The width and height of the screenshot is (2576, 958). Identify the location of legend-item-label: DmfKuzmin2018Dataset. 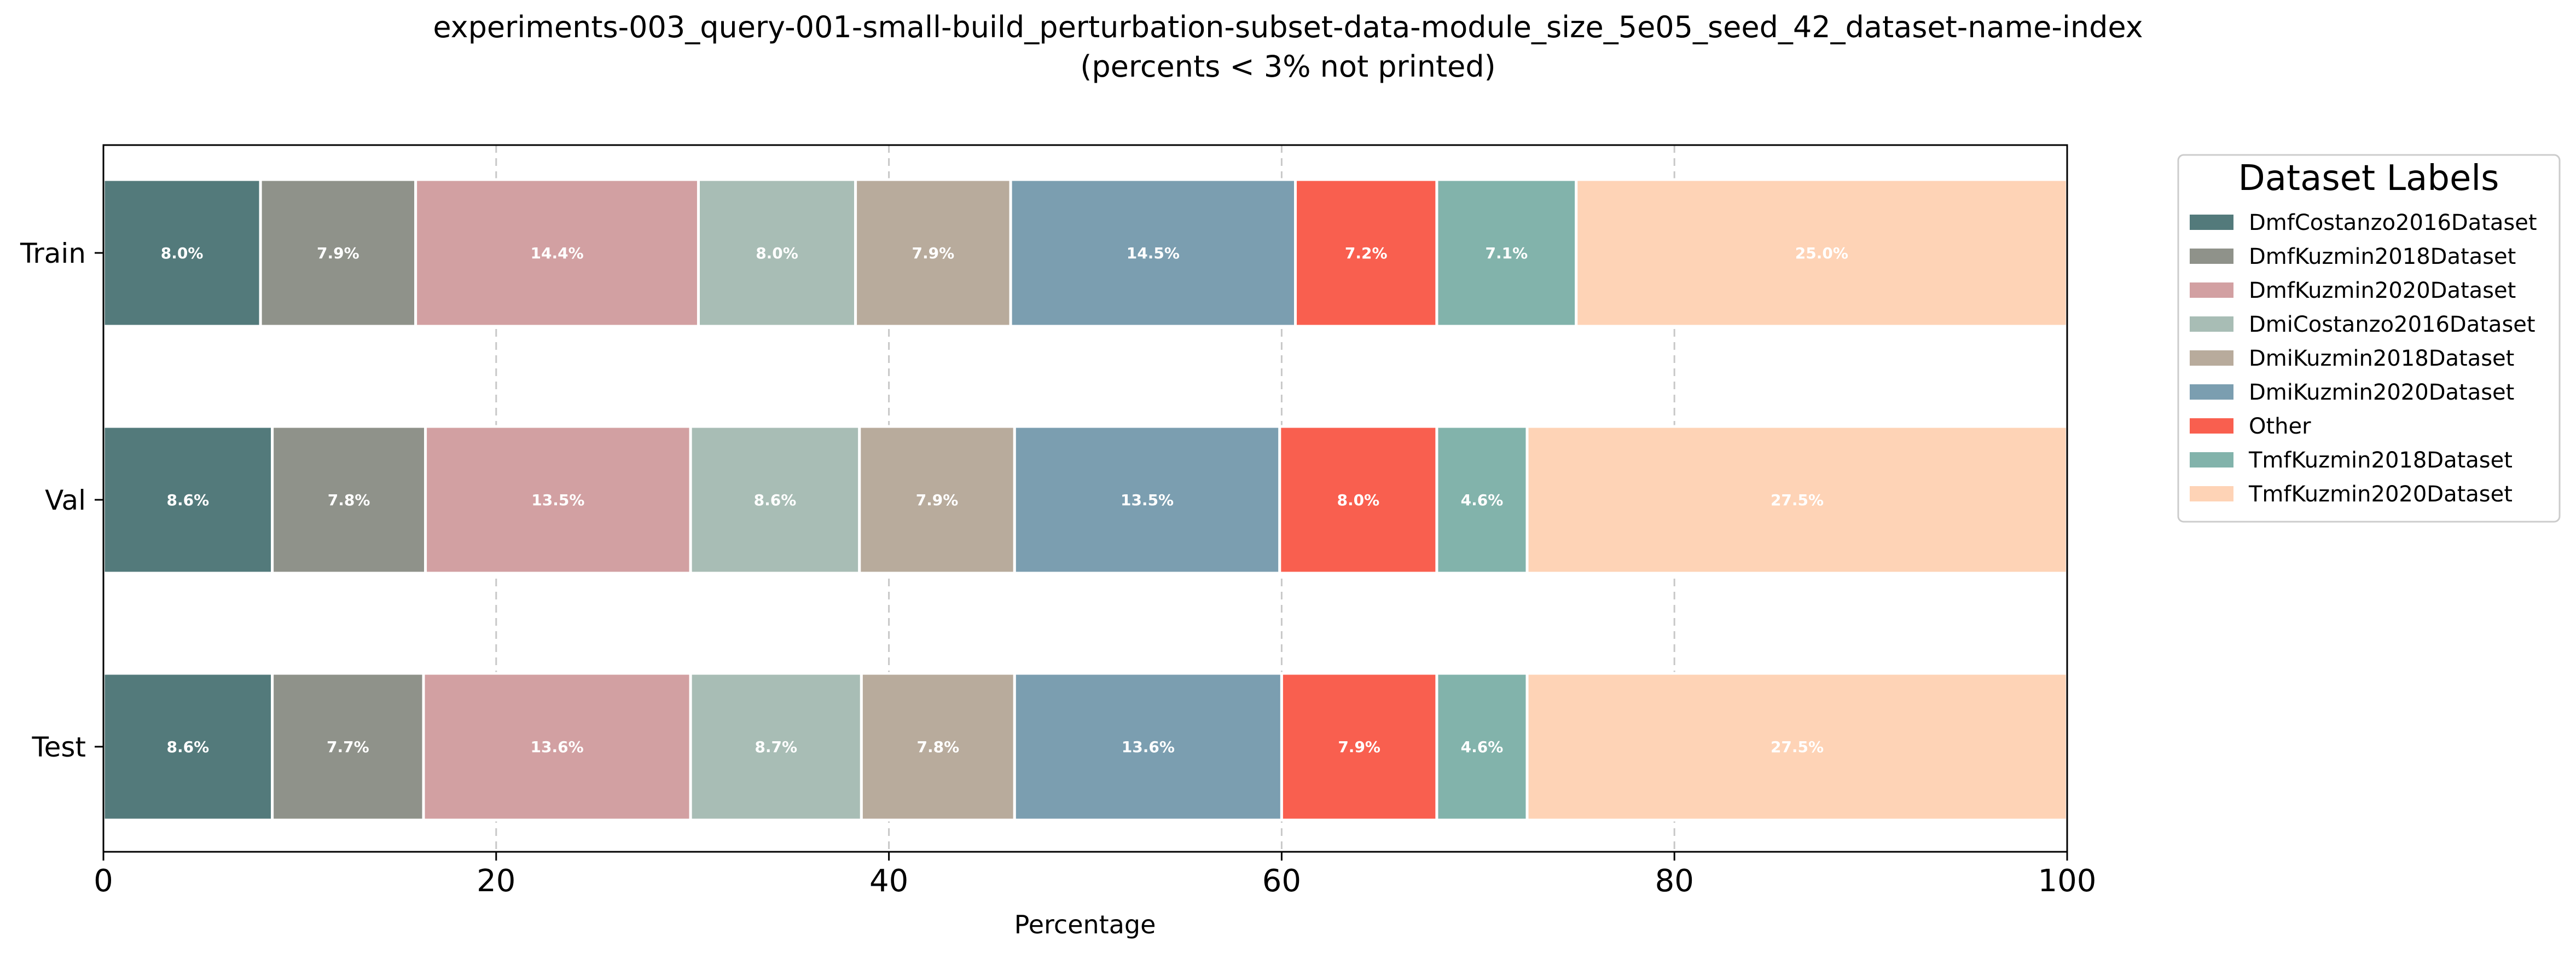
(2382, 256).